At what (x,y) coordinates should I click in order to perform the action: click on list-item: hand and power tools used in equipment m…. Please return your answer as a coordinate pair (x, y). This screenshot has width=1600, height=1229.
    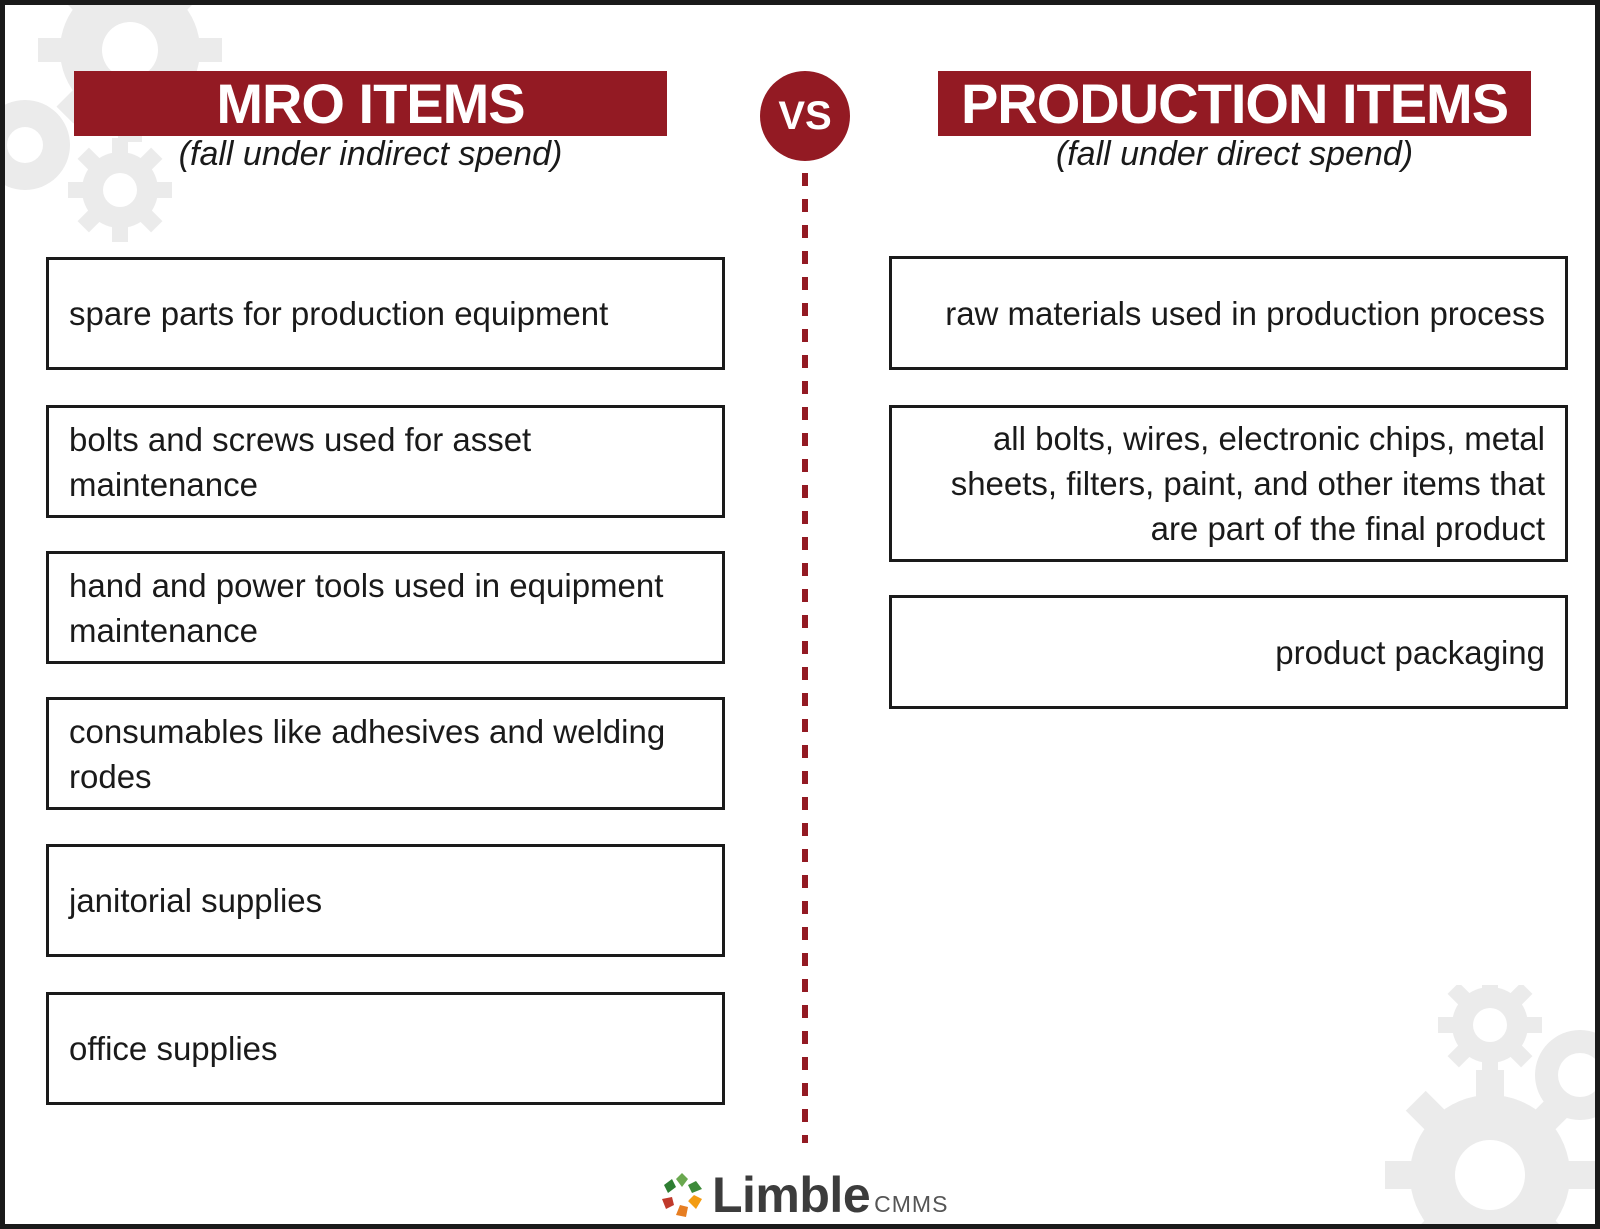
    Looking at the image, I should click on (385, 607).